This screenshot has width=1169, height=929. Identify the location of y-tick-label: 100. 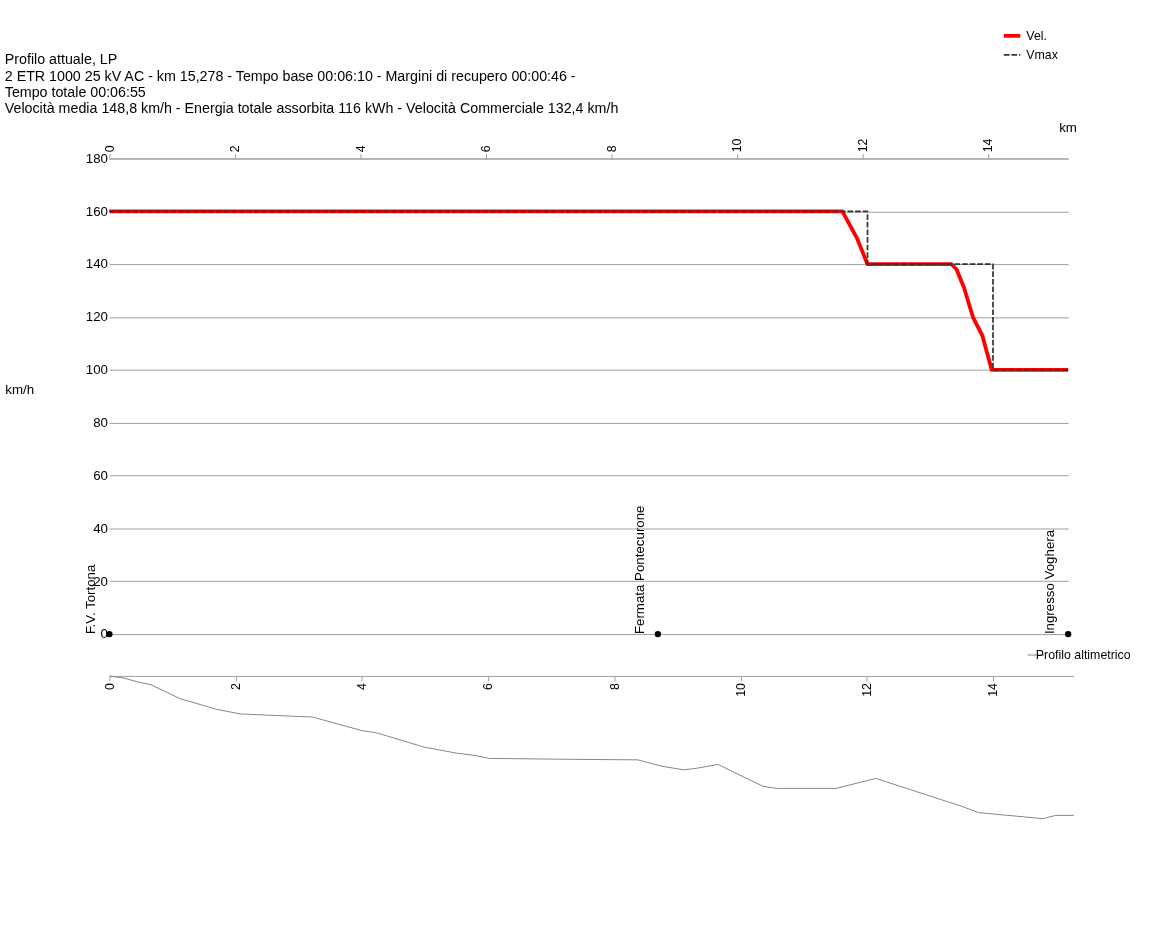
(96, 370).